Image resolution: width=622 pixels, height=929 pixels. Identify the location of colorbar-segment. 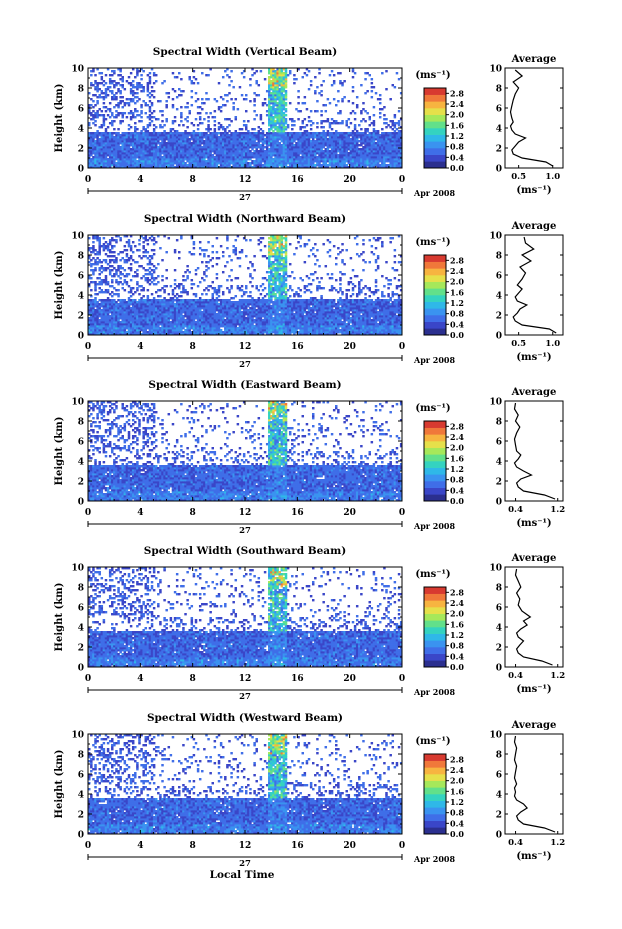
(435, 91).